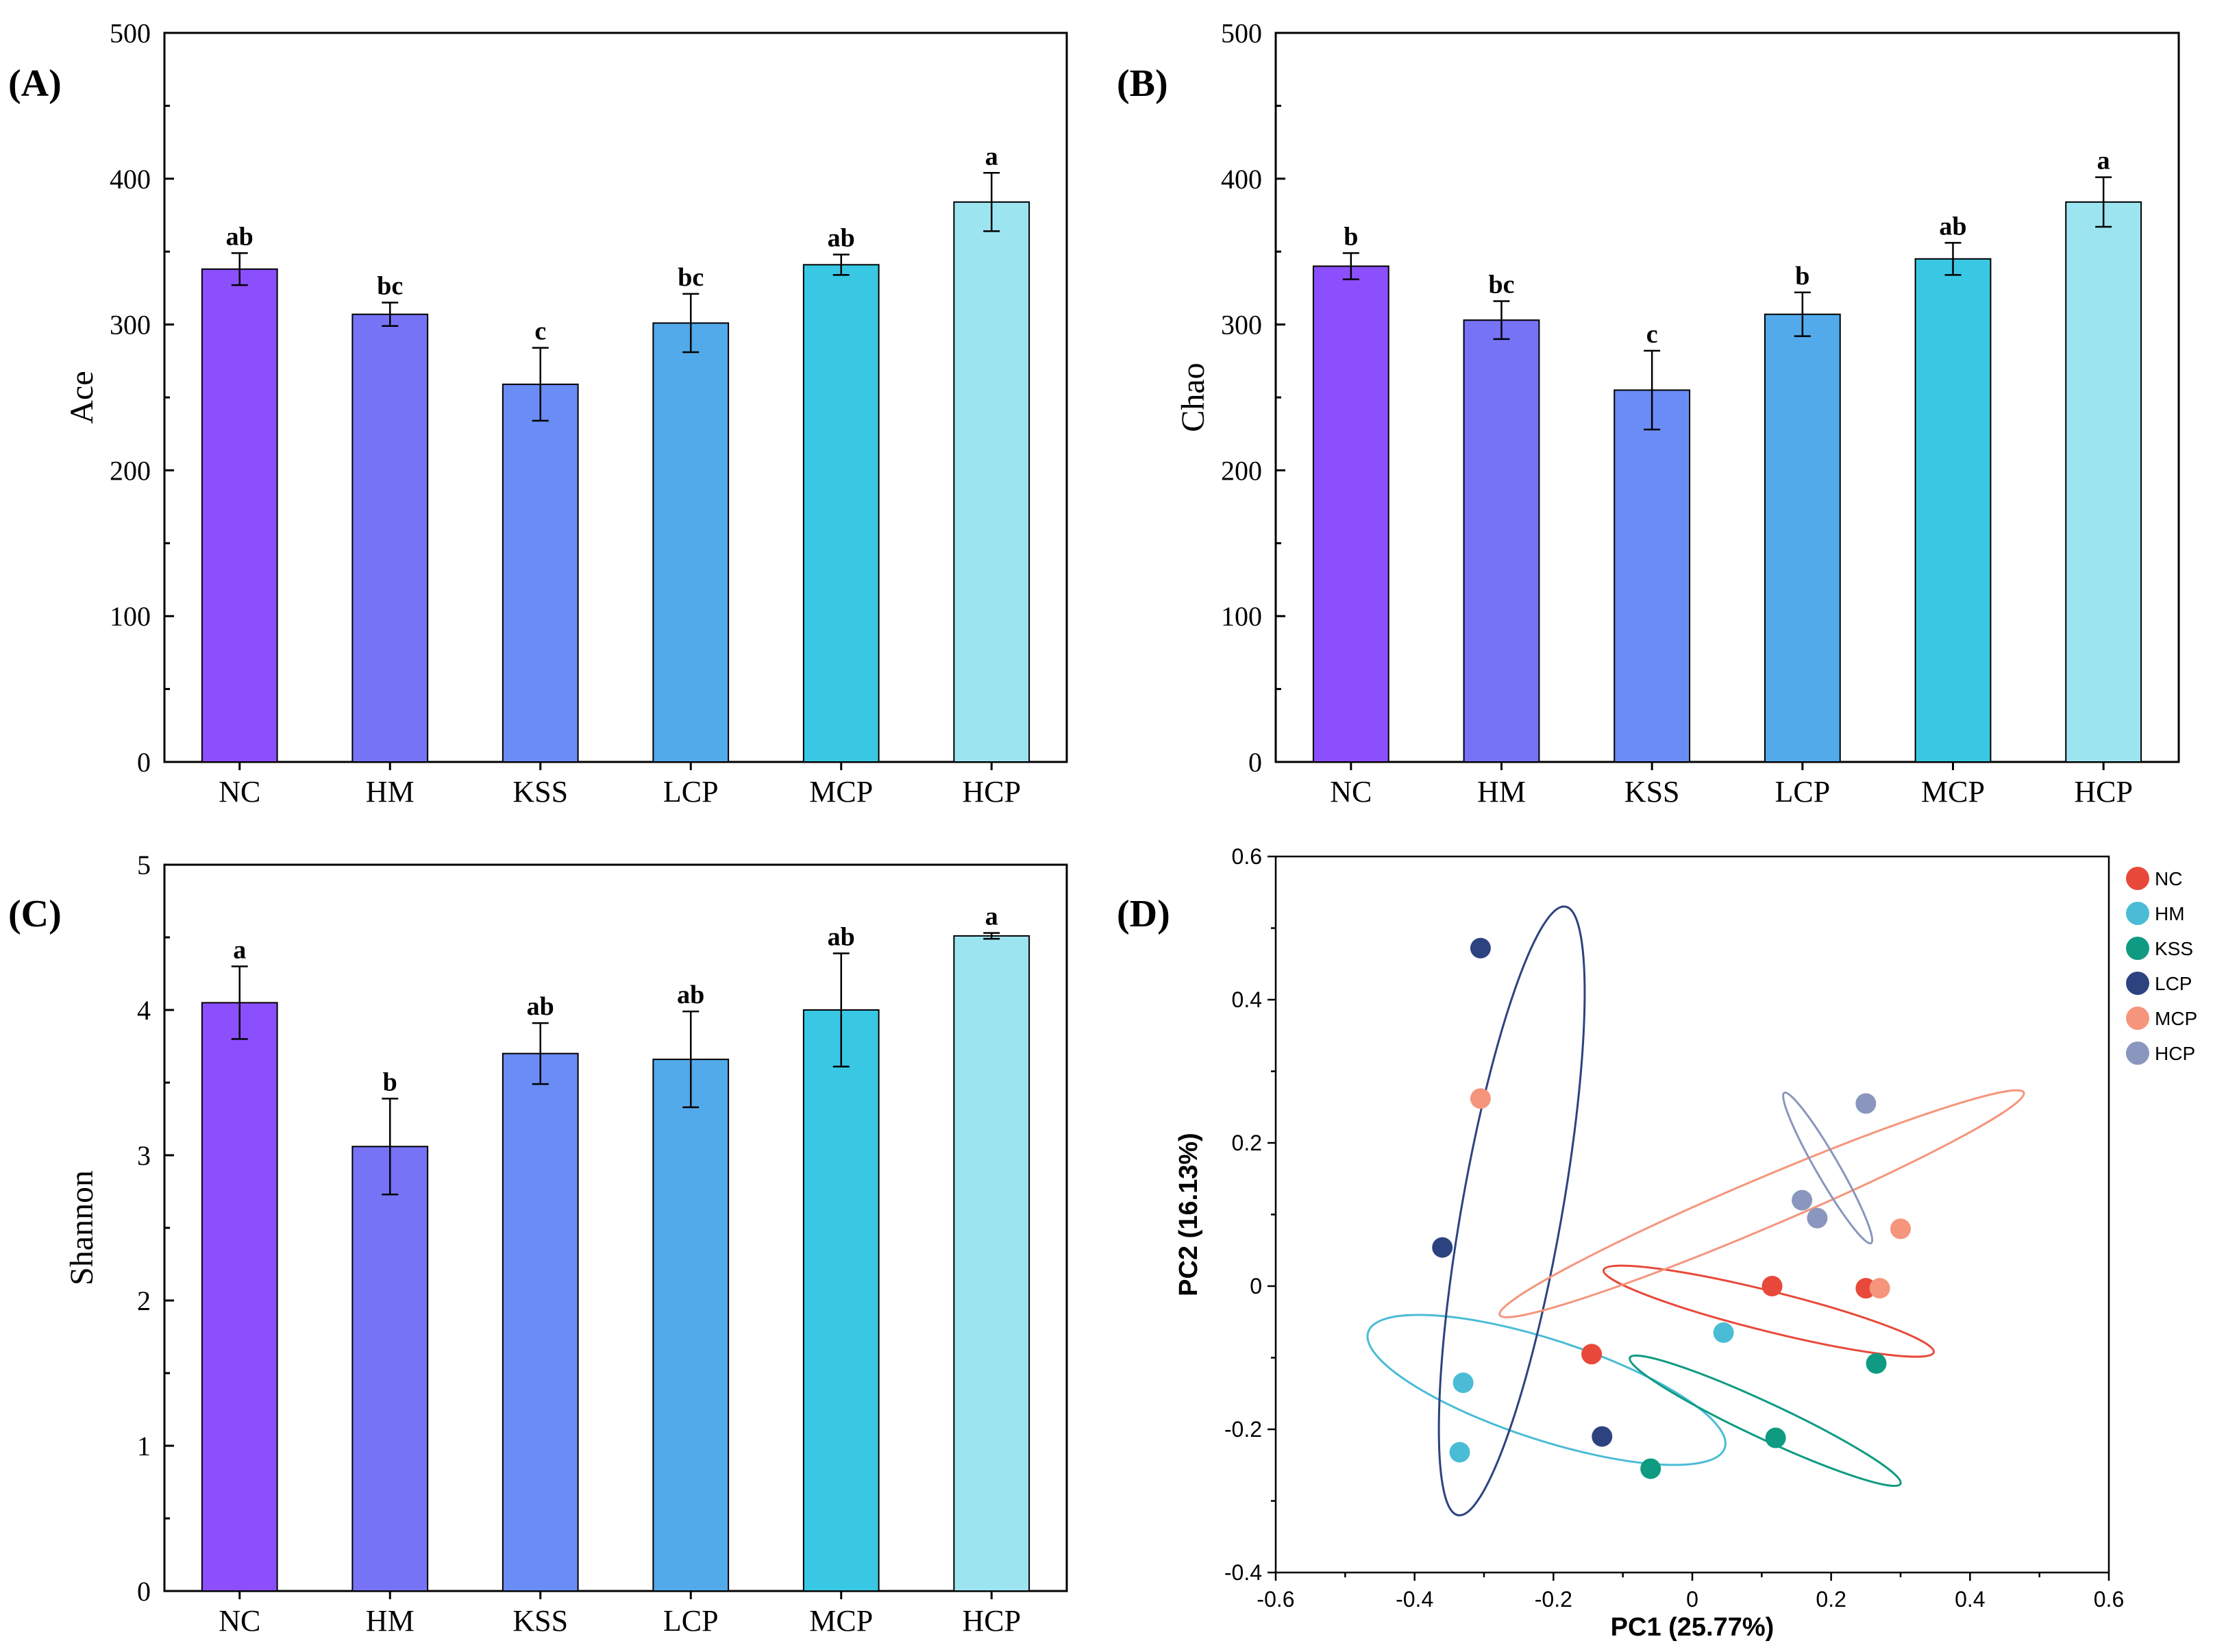 The height and width of the screenshot is (1652, 2213). What do you see at coordinates (239, 792) in the screenshot?
I see `chart-a-xtick-label: NC` at bounding box center [239, 792].